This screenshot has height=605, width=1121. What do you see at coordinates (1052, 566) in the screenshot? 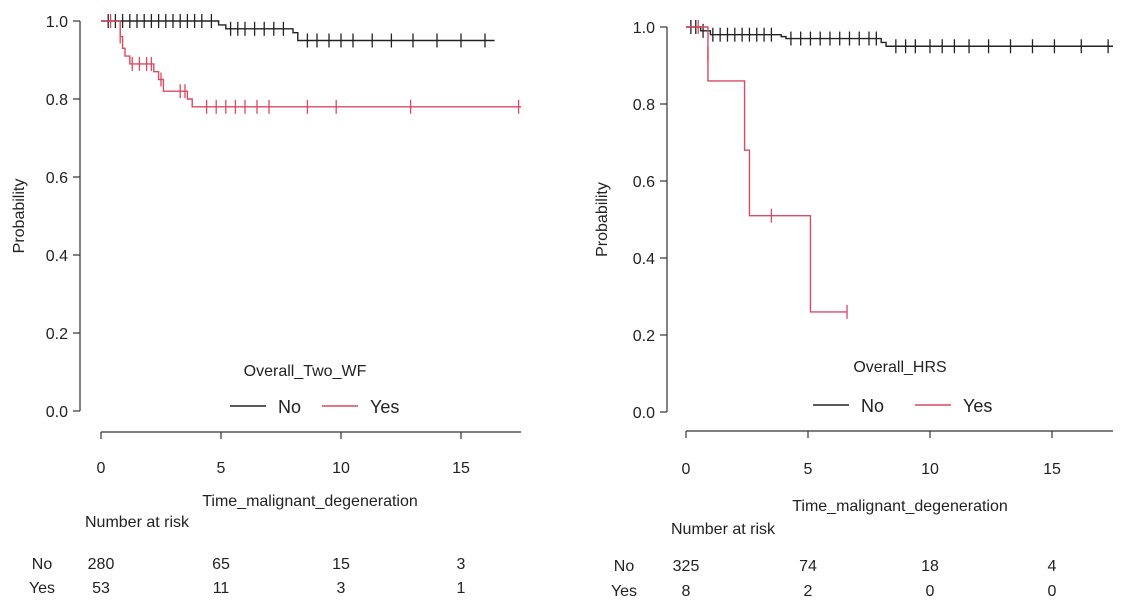
I see `risk-count: 4` at bounding box center [1052, 566].